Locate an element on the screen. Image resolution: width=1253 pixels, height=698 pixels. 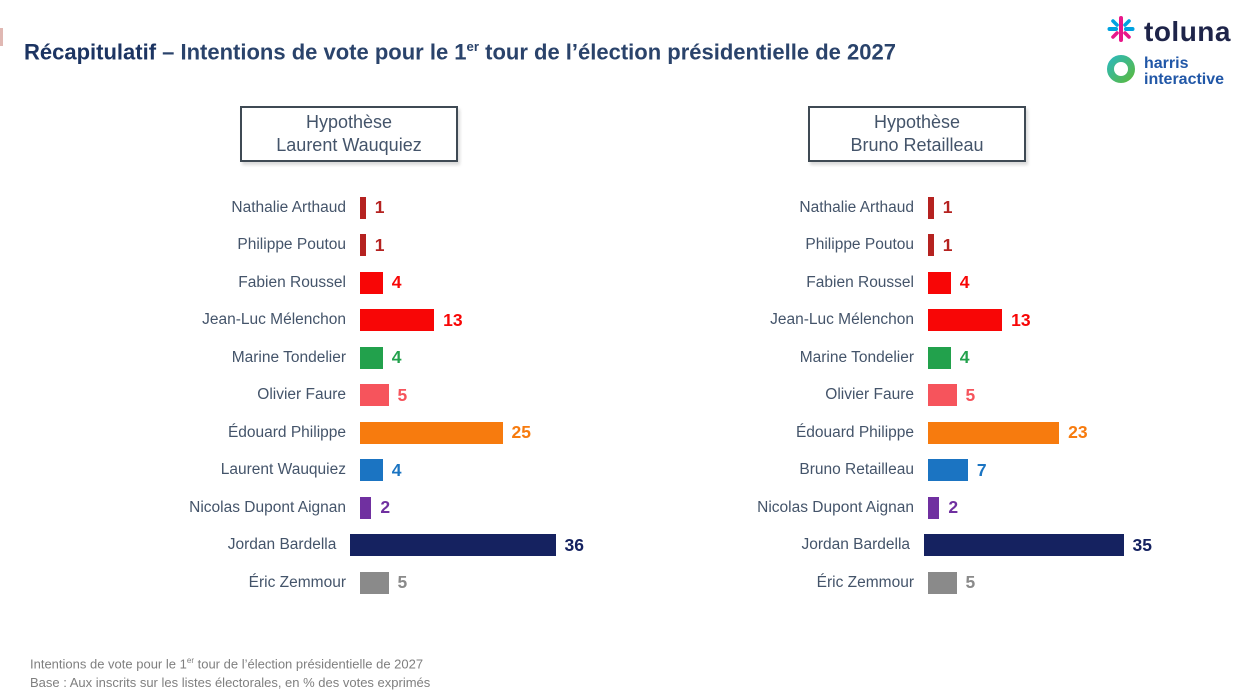
title-bold: Récapitulatif is located at coordinates (90, 52).